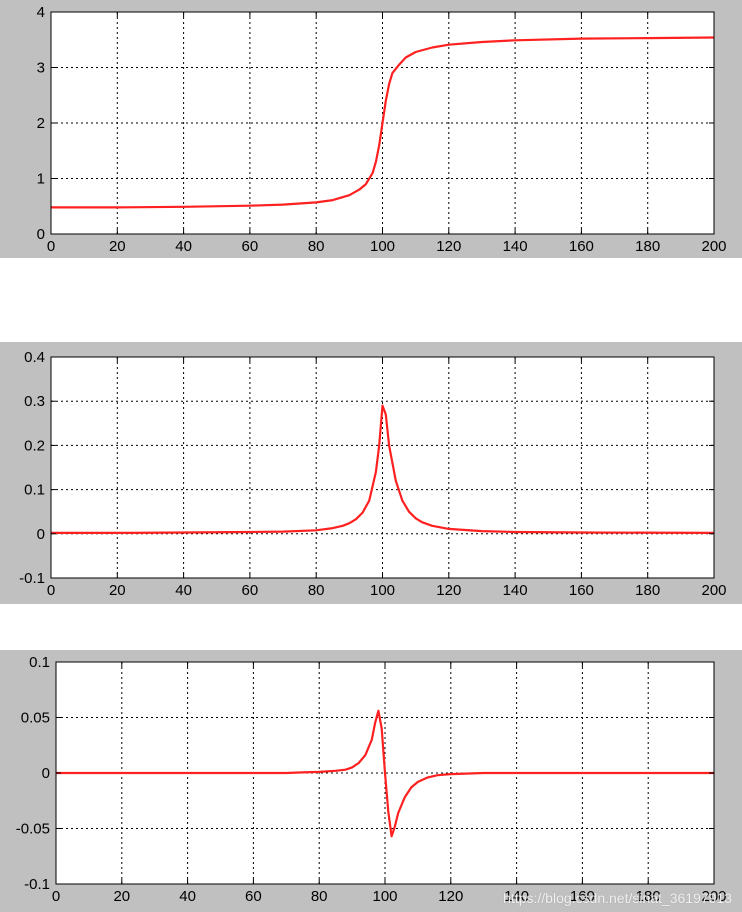 The width and height of the screenshot is (742, 912). Describe the element at coordinates (41, 12) in the screenshot. I see `y-tick-label: 4` at that location.